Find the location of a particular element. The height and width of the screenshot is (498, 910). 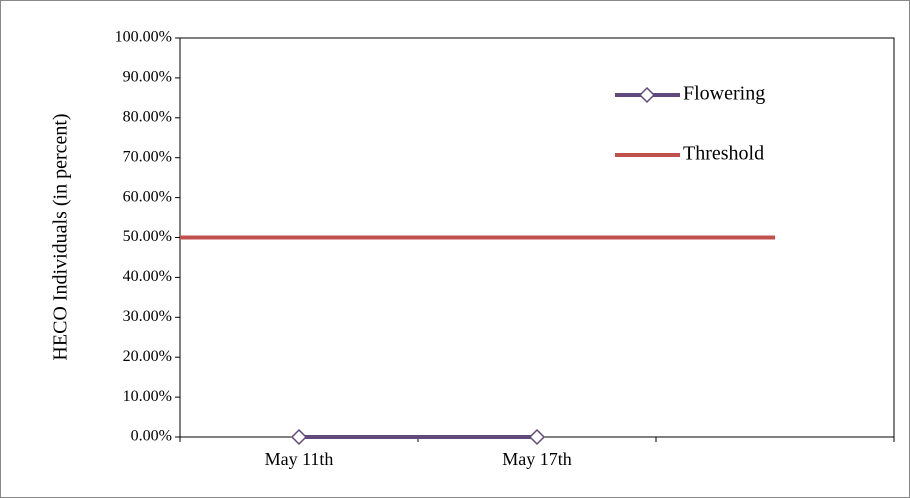

y-tick-label: 30.00% is located at coordinates (147, 316).